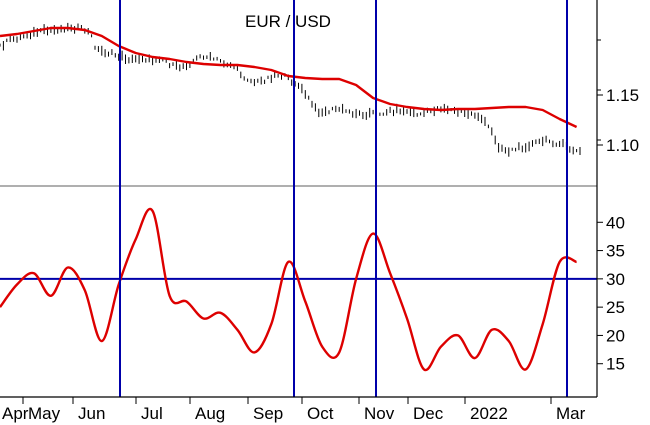 This screenshot has width=650, height=425. What do you see at coordinates (571, 413) in the screenshot?
I see `month-label: Mar` at bounding box center [571, 413].